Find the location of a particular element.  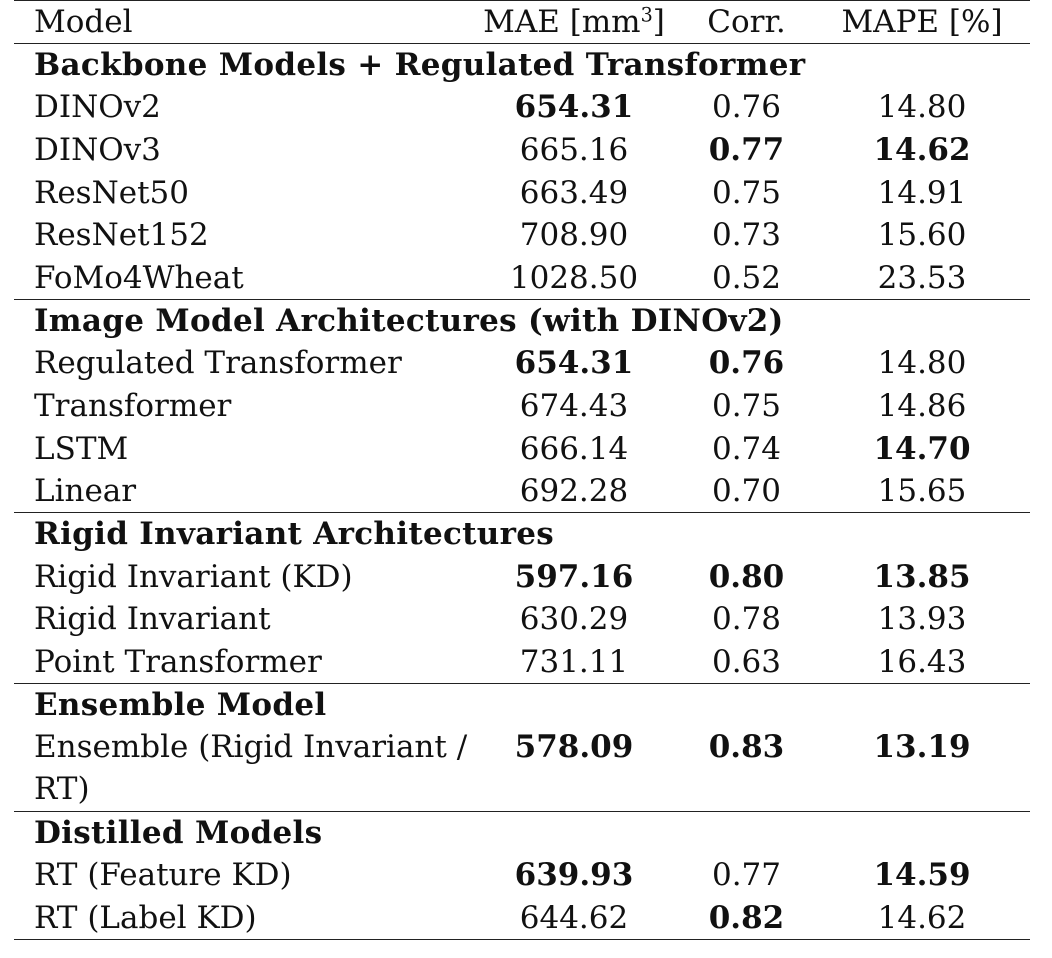

section-title: Ensemble Model is located at coordinates (522, 705).